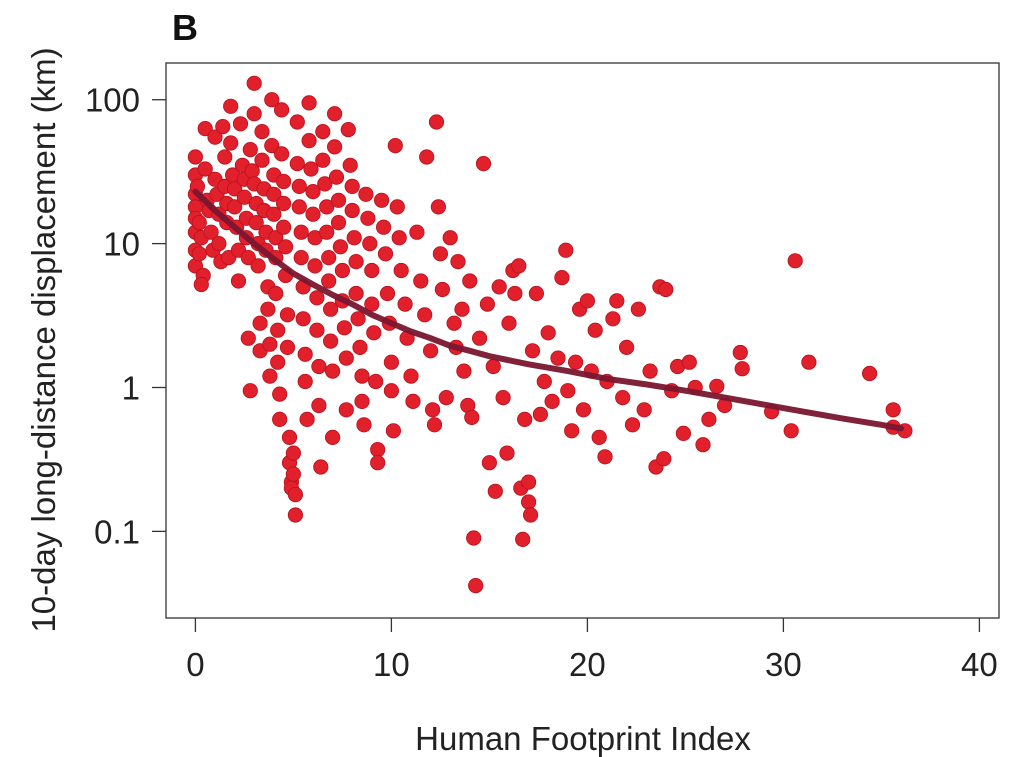 This screenshot has width=1010, height=757. What do you see at coordinates (121, 244) in the screenshot?
I see `y-tick-label: 10` at bounding box center [121, 244].